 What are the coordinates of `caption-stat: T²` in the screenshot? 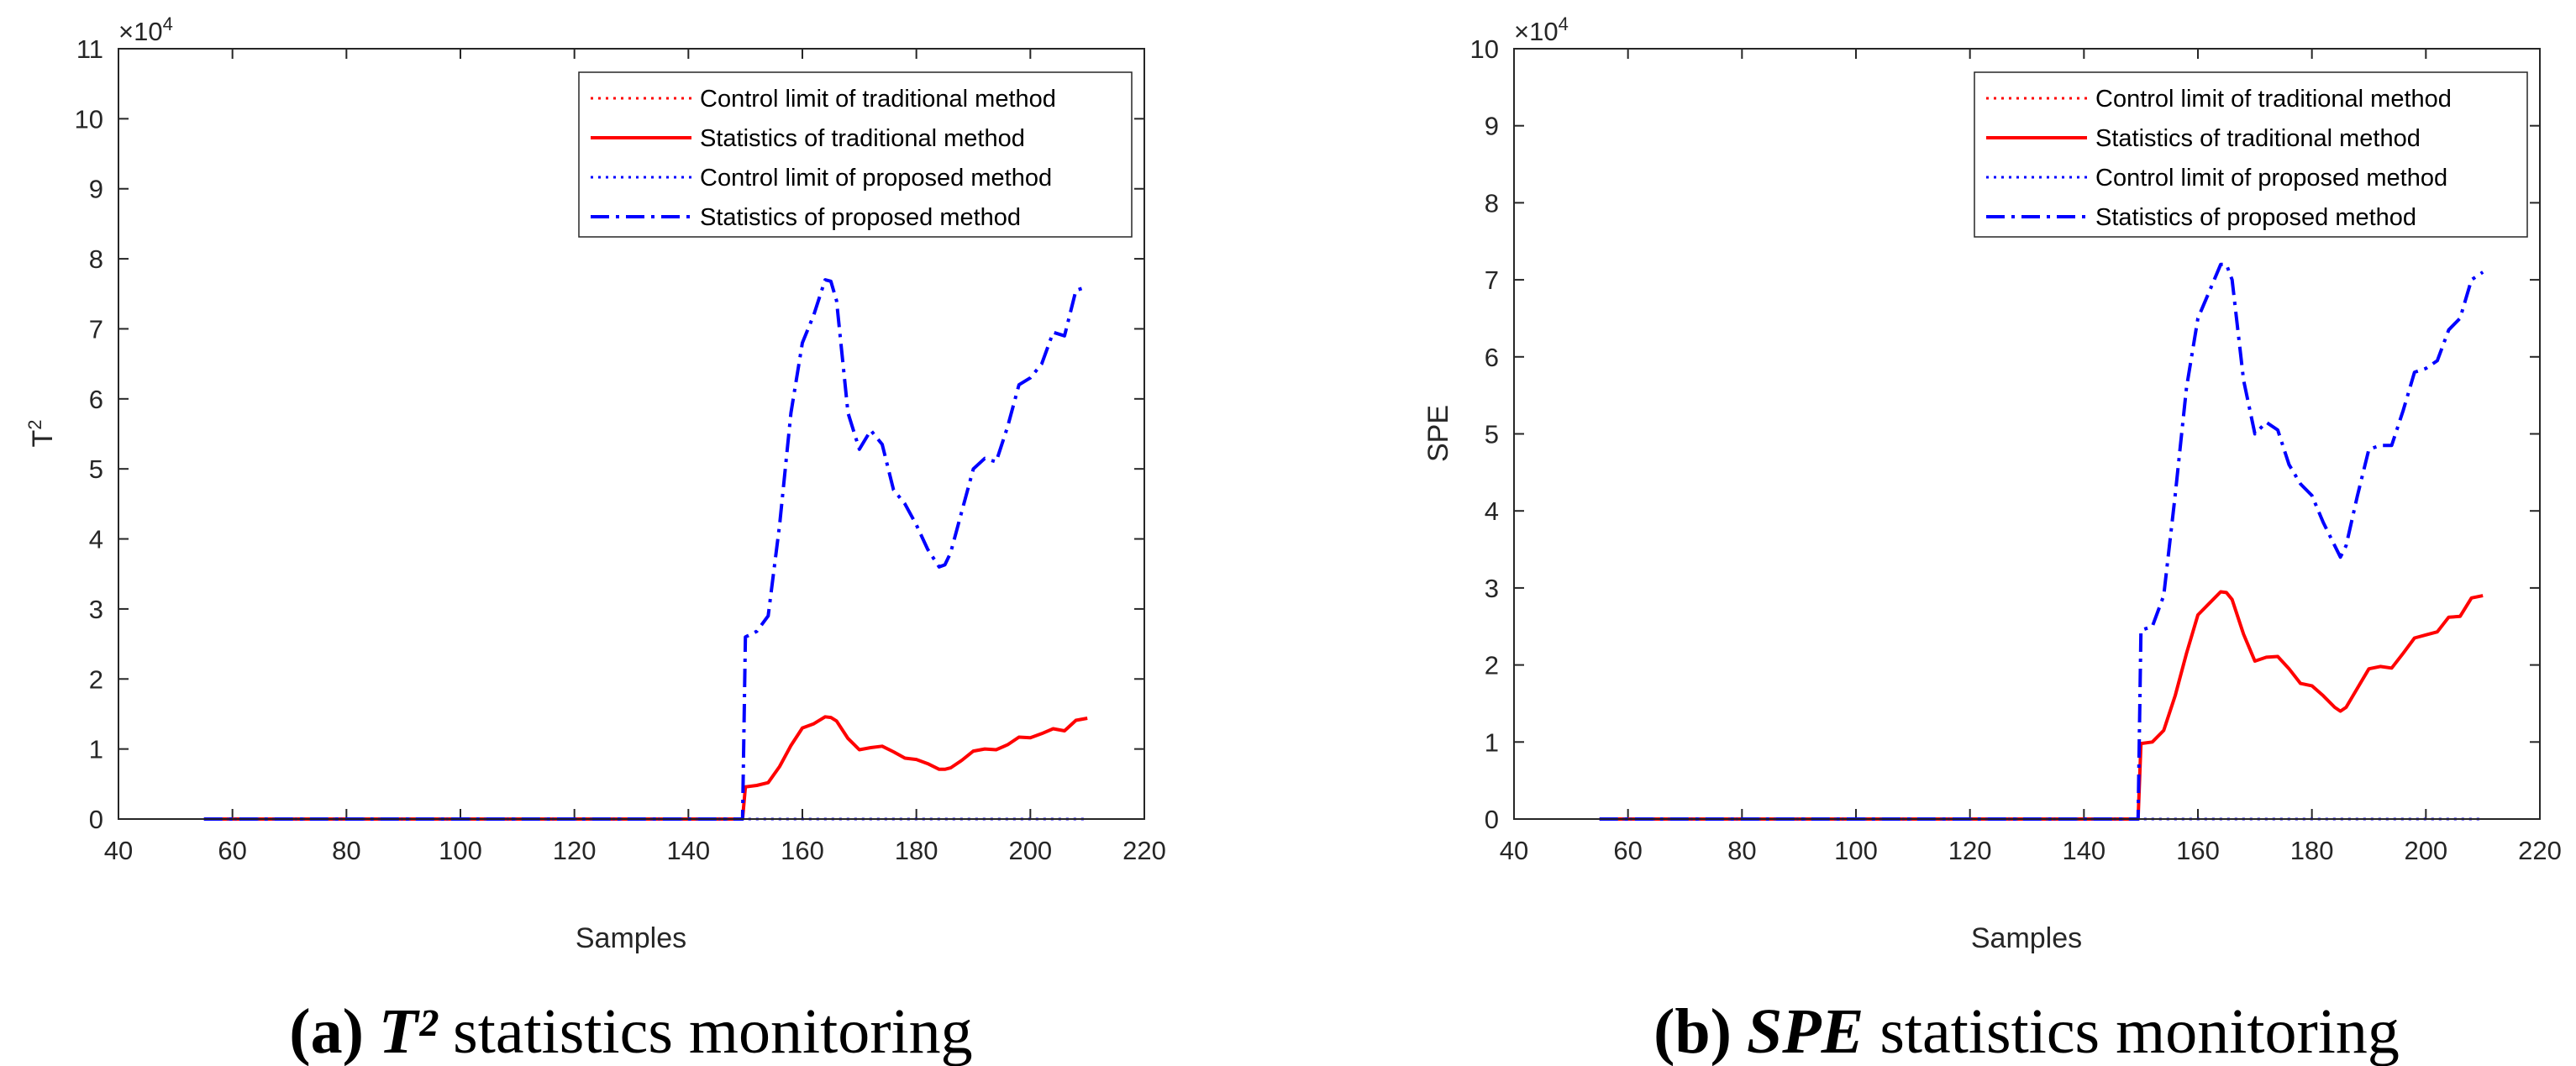 It's located at (409, 1031).